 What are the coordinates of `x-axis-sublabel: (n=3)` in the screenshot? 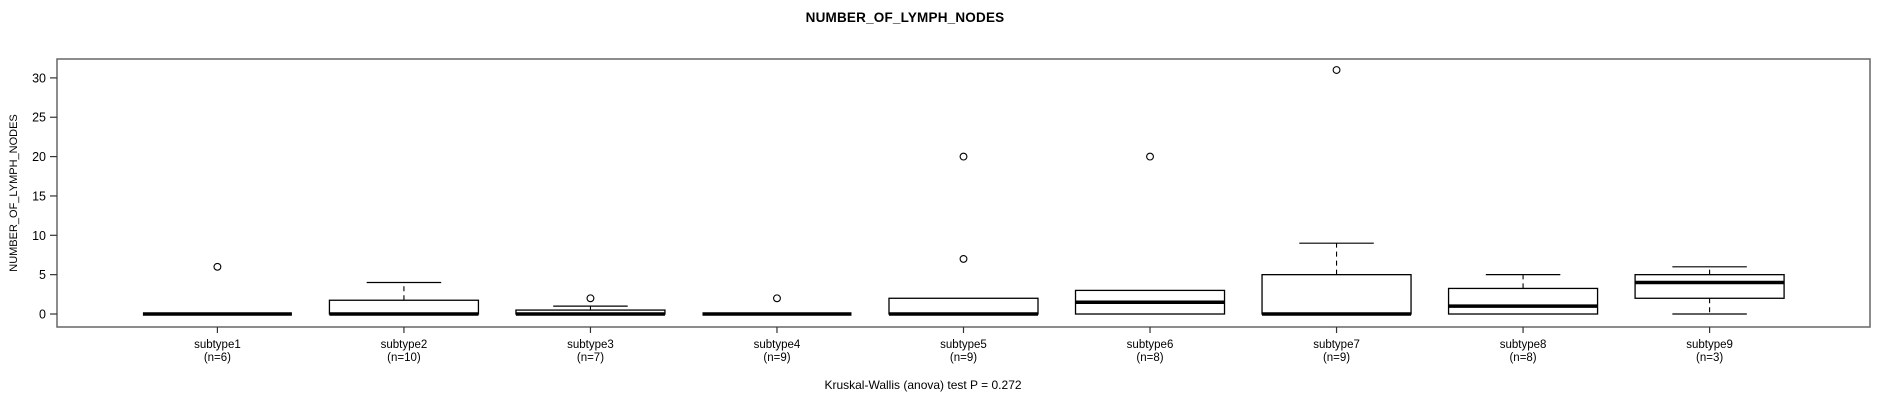 It's located at (1709, 358).